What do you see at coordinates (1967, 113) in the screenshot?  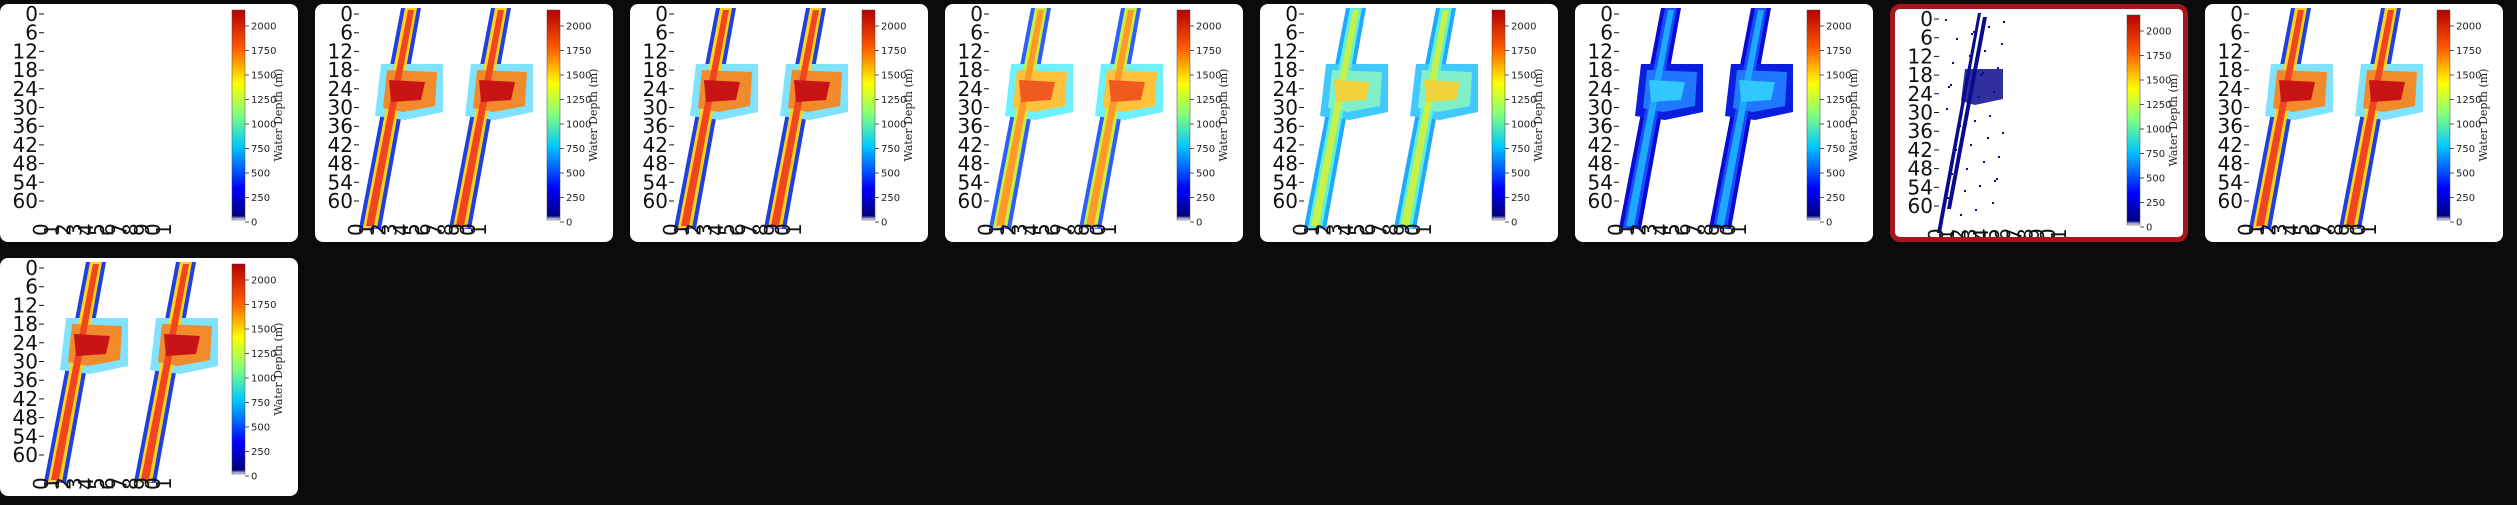 I see `depth-region-mid` at bounding box center [1967, 113].